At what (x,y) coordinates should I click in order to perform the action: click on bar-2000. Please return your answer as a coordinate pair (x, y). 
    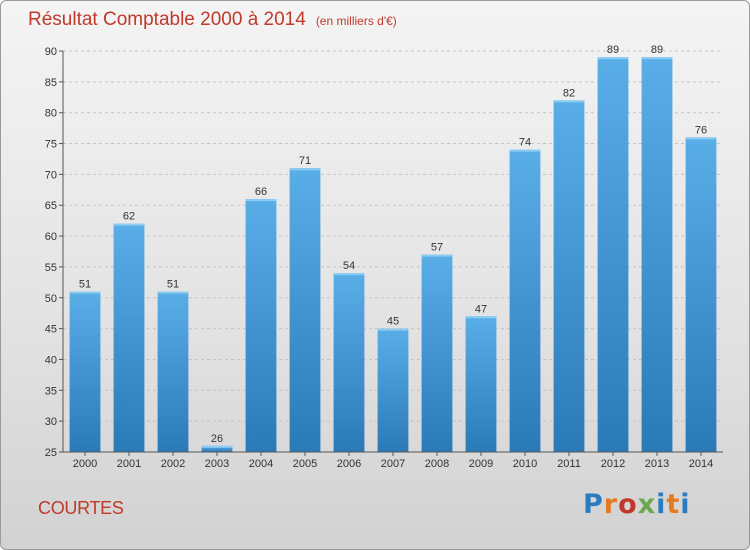
    Looking at the image, I should click on (85, 371).